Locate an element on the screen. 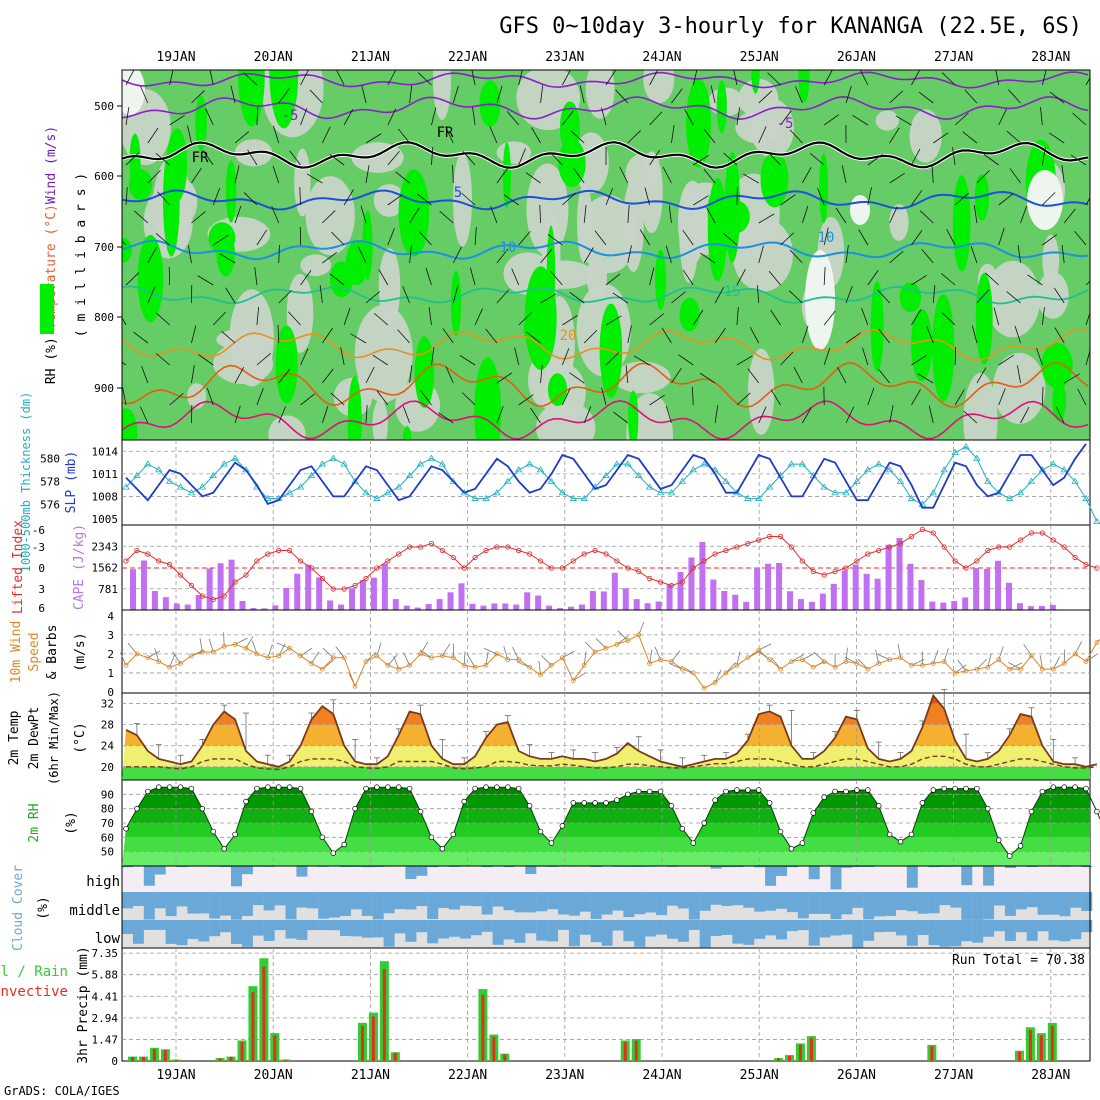 Image resolution: width=1100 pixels, height=1100 pixels. rh-moist-patch is located at coordinates (633, 415).